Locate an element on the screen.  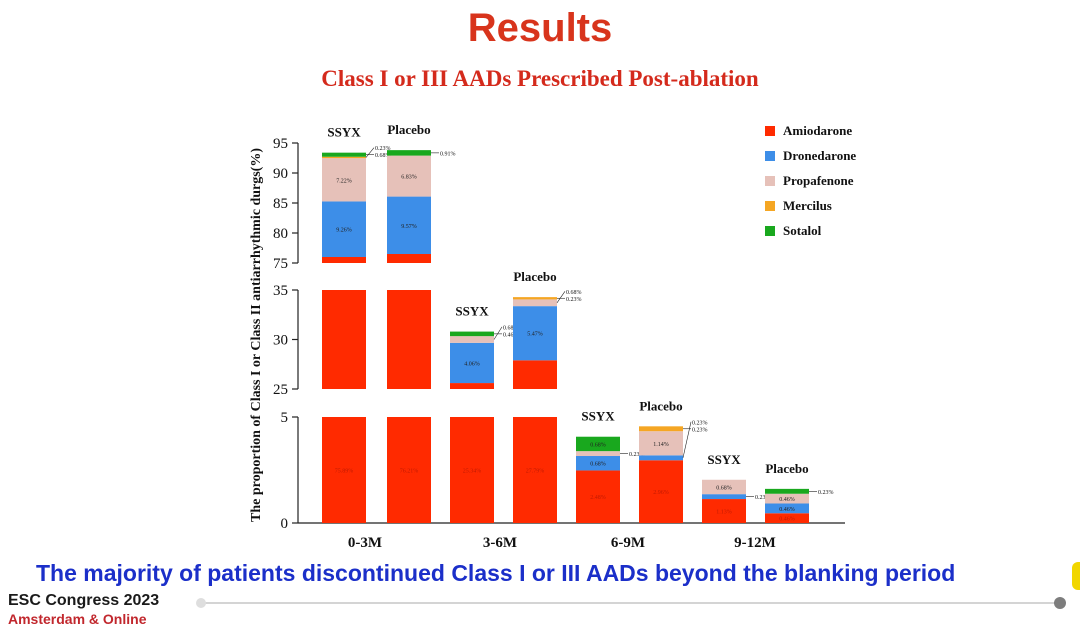
data-label: 4.06% is located at coordinates (472, 364).